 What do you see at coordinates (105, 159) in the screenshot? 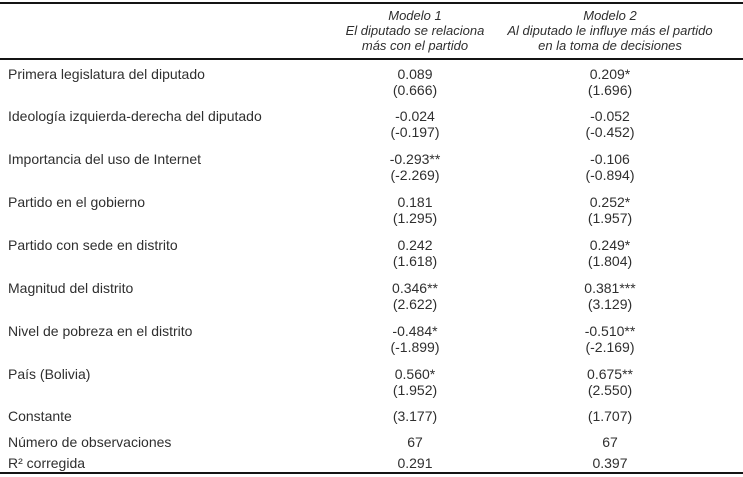
I see `row-label: Importancia del uso de Internet` at bounding box center [105, 159].